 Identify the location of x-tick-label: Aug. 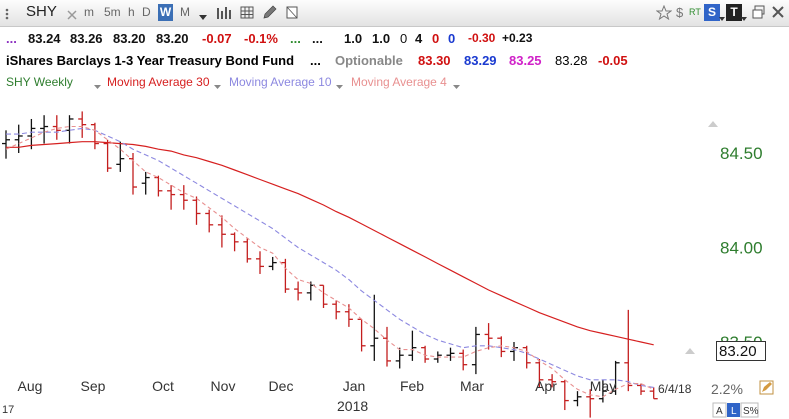
(30, 386).